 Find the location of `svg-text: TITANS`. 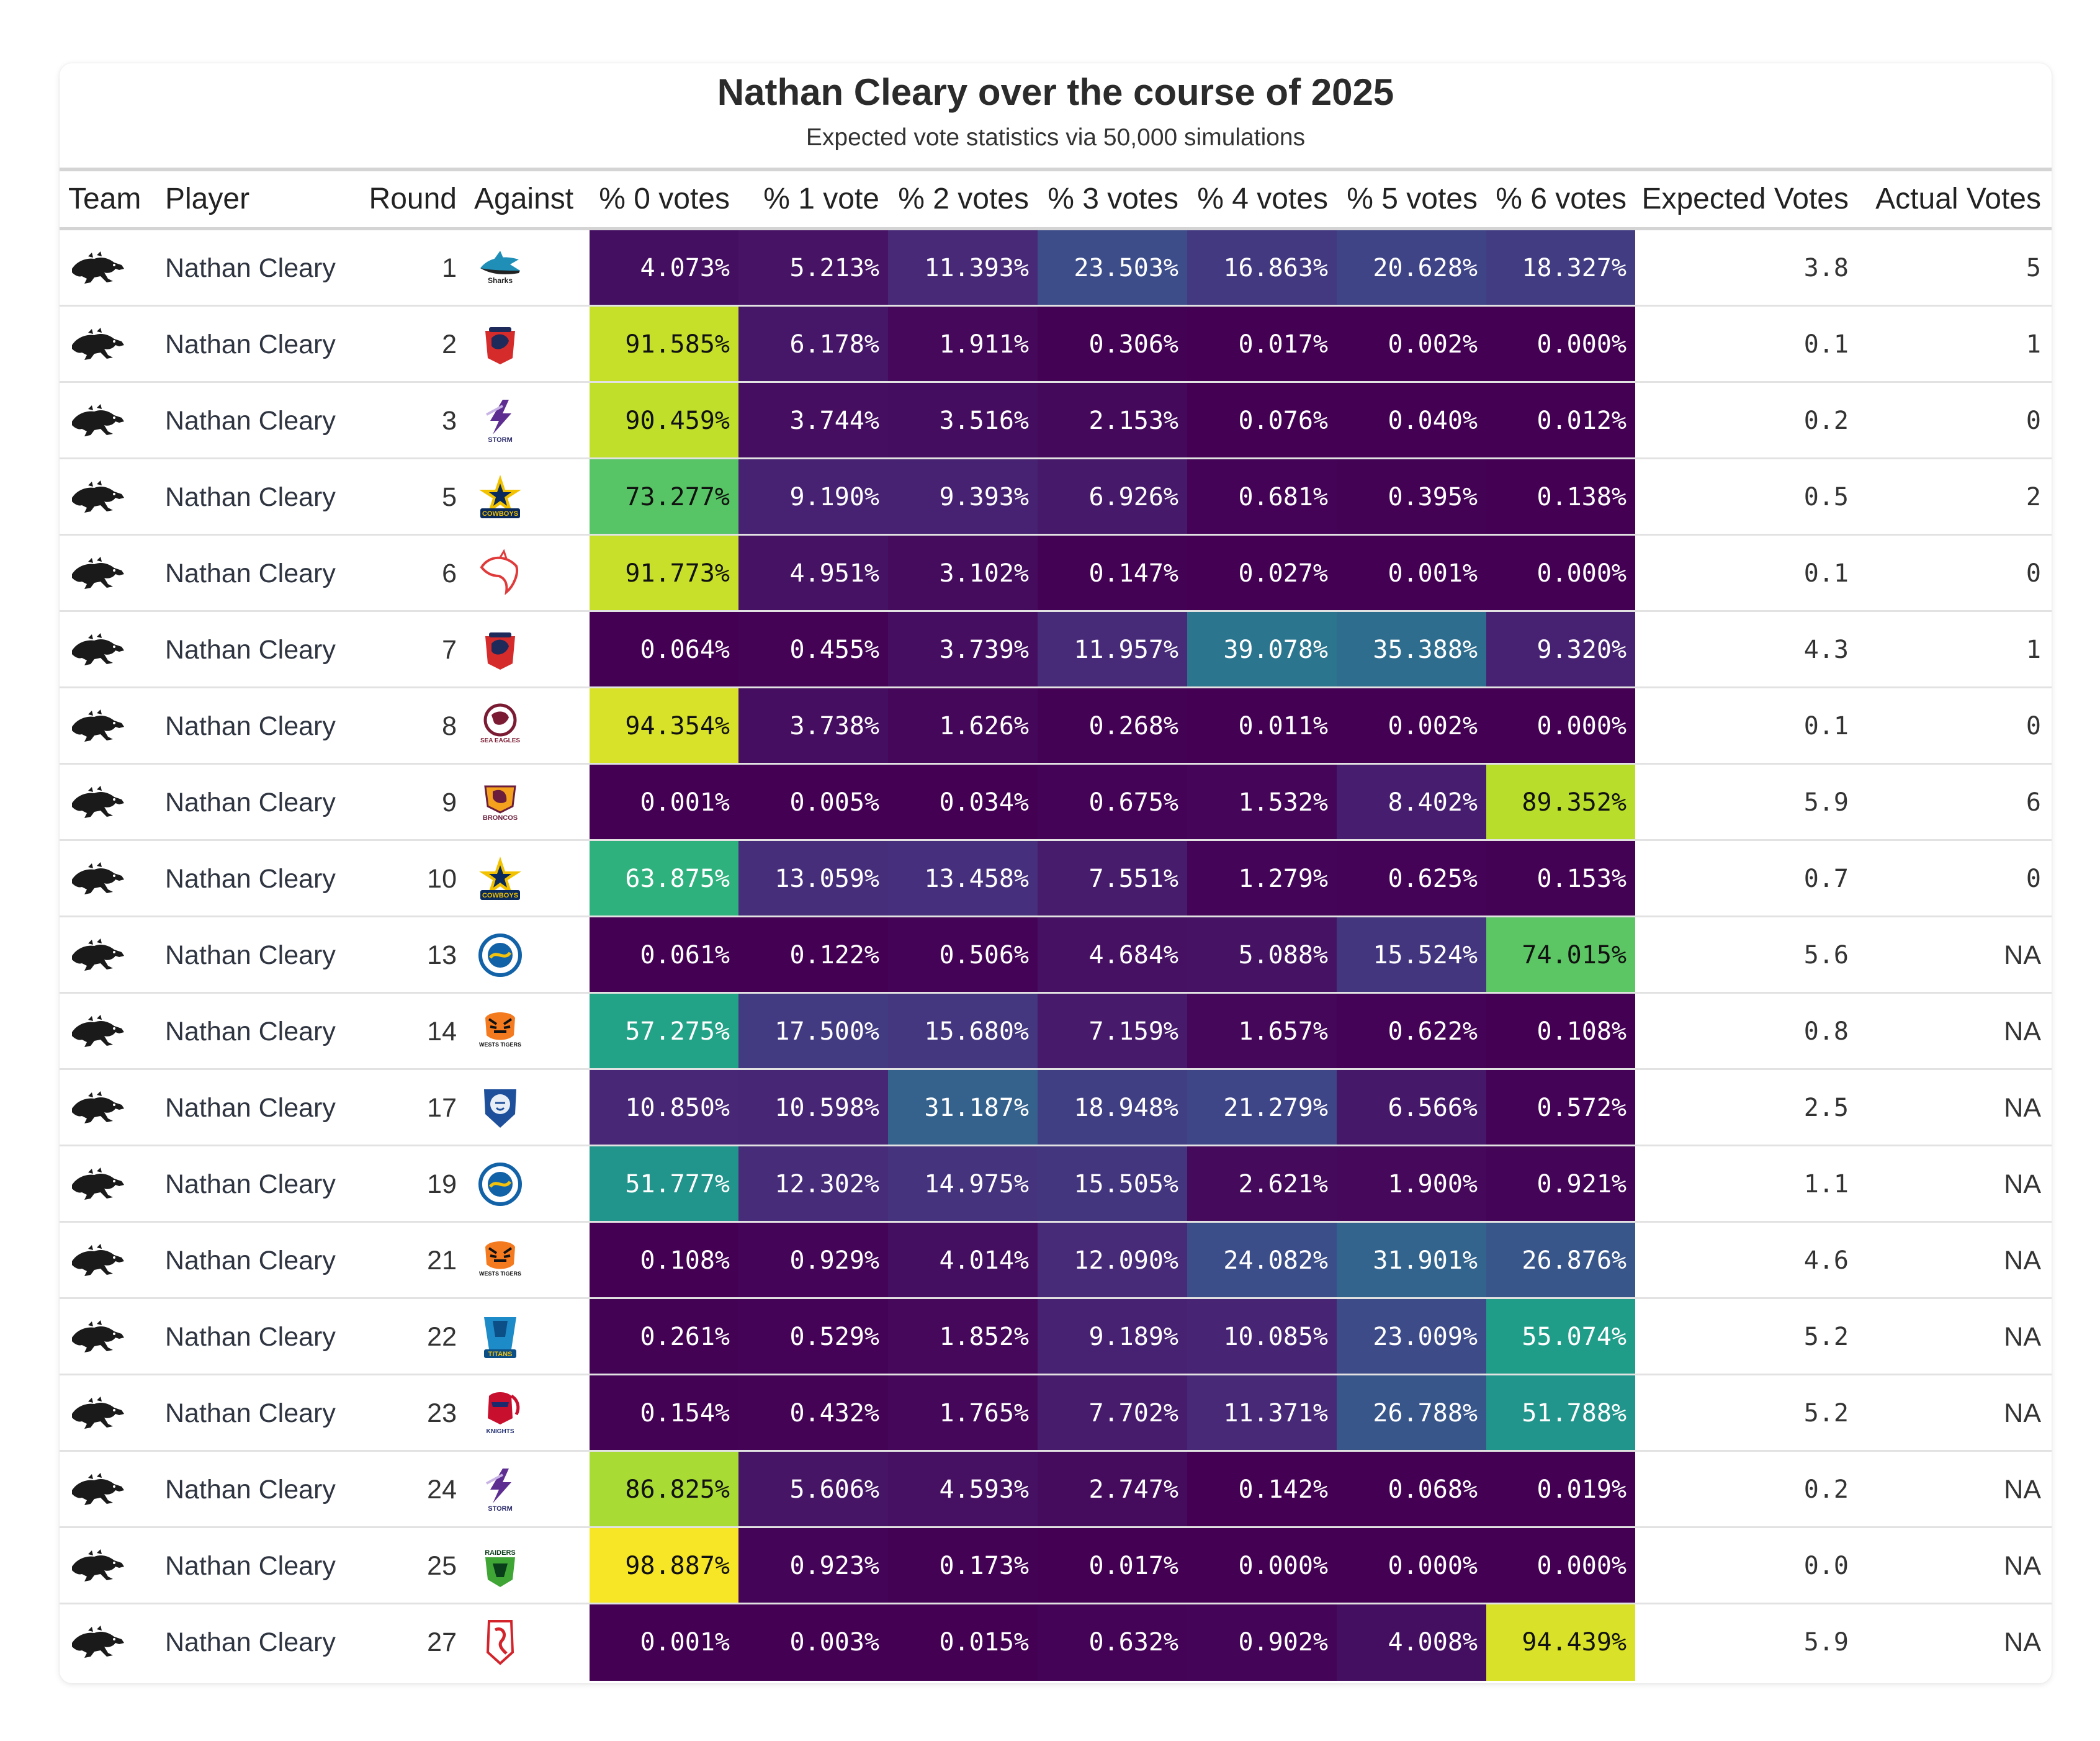

svg-text: TITANS is located at coordinates (500, 1355).